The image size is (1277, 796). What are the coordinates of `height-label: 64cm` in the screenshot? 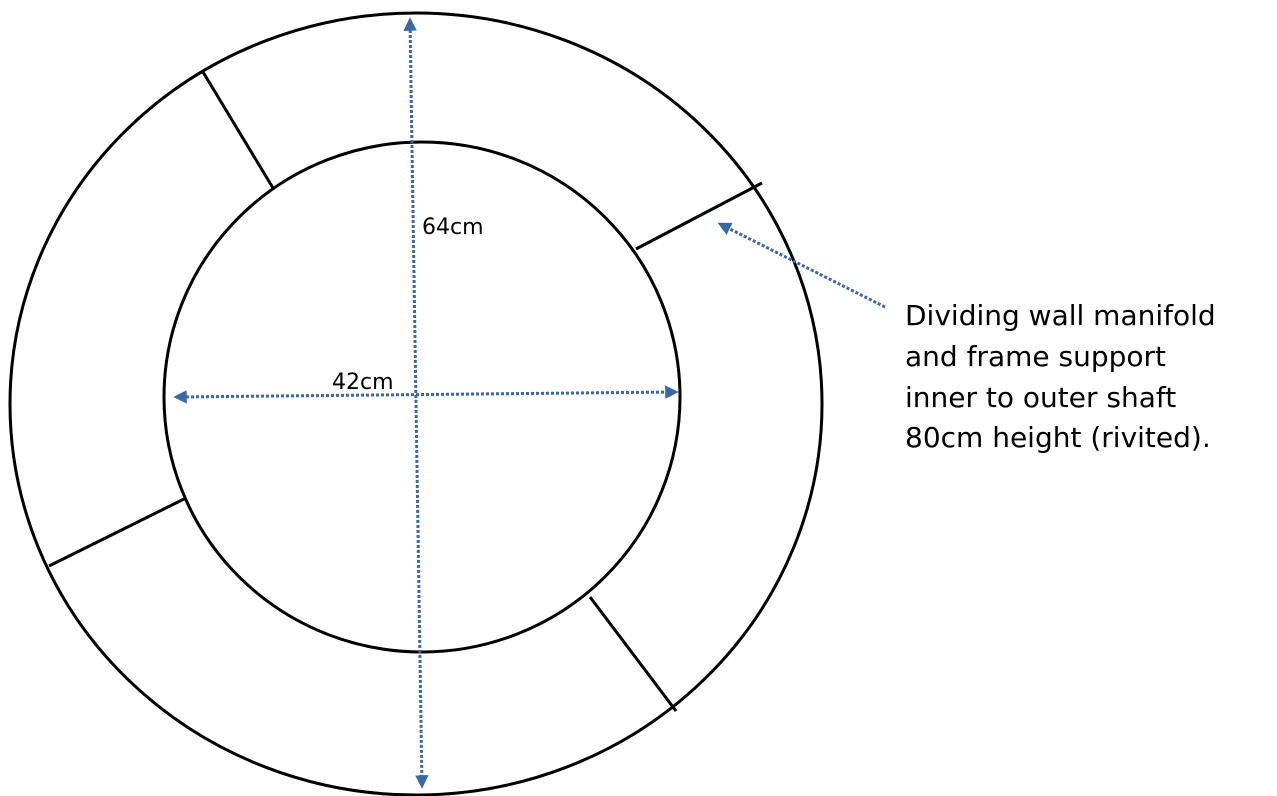 It's located at (453, 227).